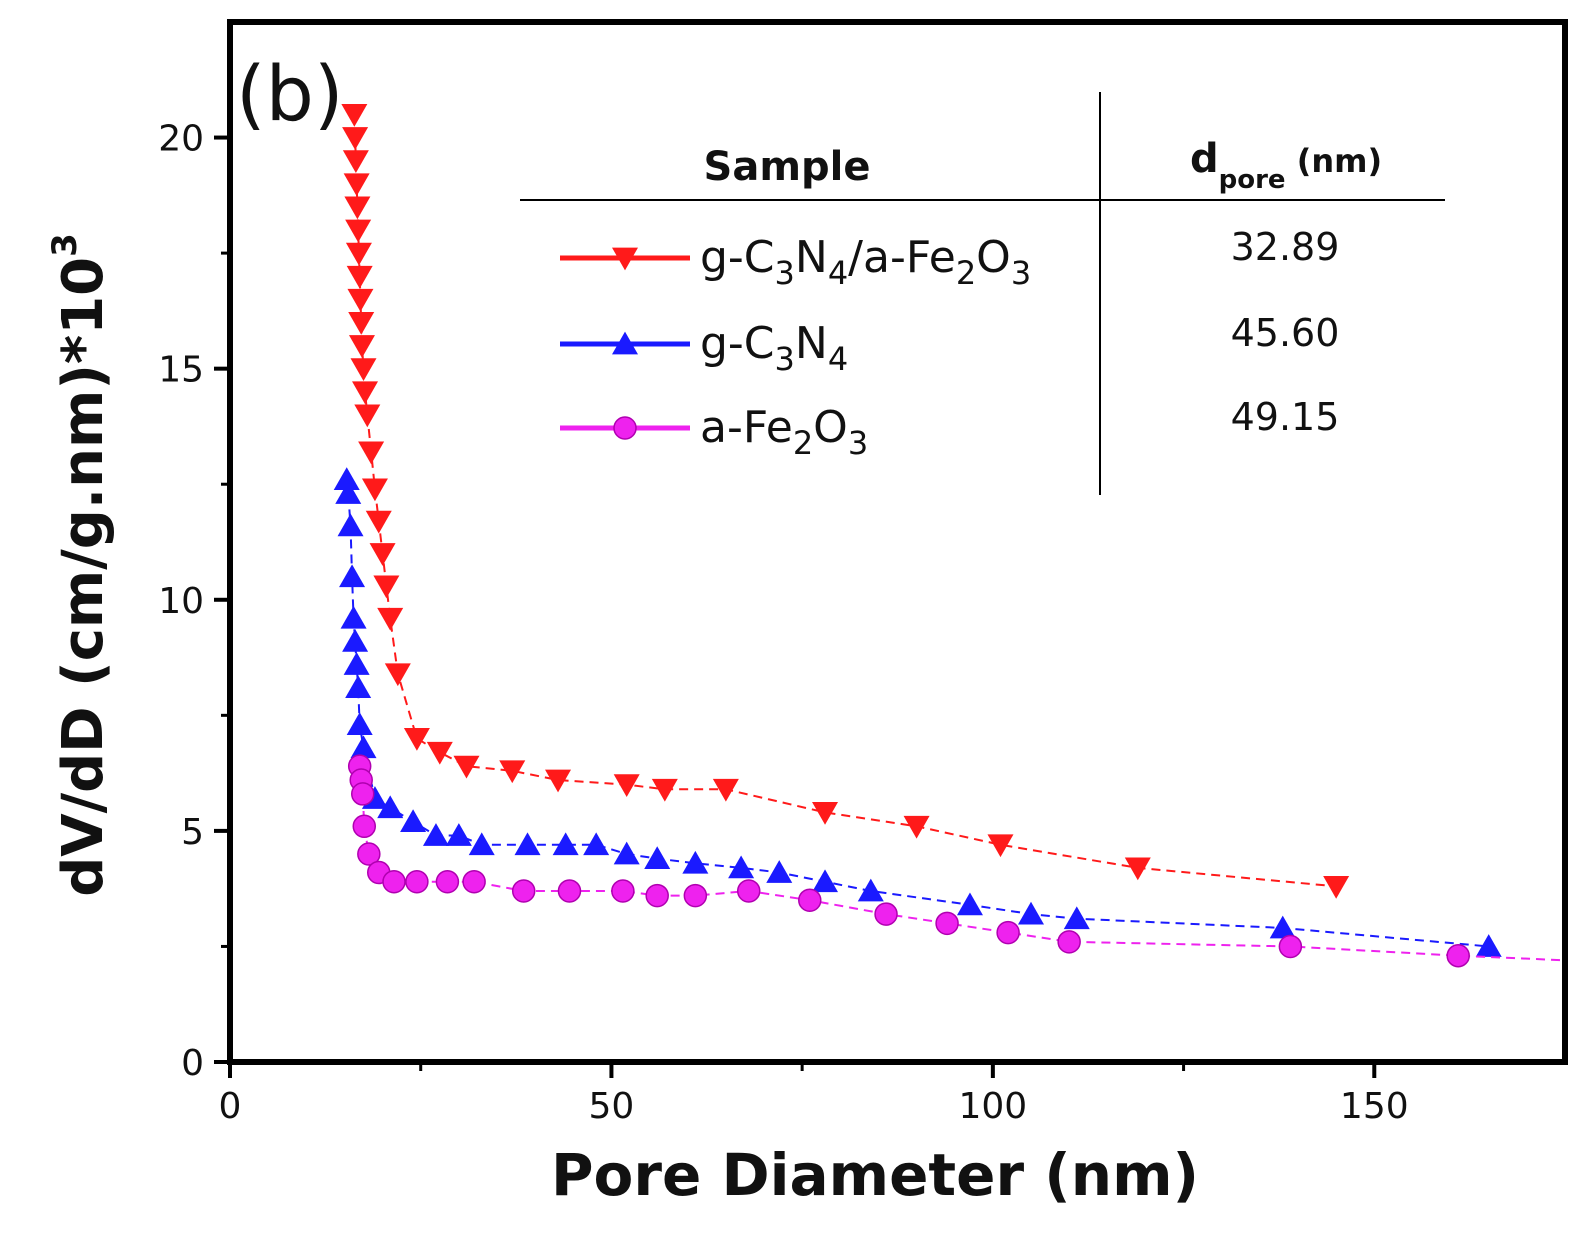 This screenshot has height=1239, width=1594. Describe the element at coordinates (774, 348) in the screenshot. I see `legend-label: g-C3N4` at that location.